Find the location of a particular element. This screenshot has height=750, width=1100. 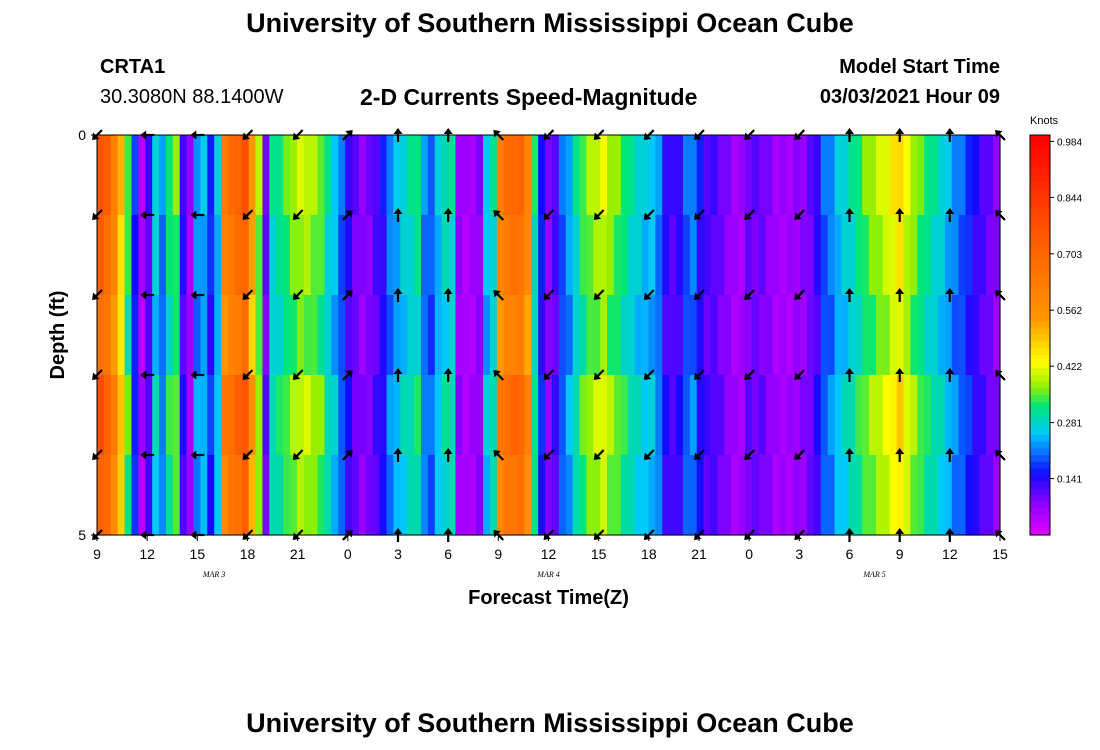

colorbar-unit-label: Knots is located at coordinates (1044, 121).